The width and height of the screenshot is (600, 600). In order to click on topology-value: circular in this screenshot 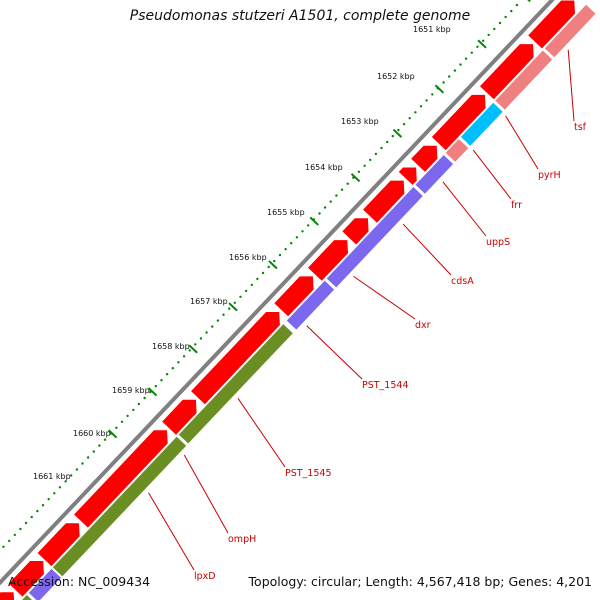, I will do `click(334, 581)`.